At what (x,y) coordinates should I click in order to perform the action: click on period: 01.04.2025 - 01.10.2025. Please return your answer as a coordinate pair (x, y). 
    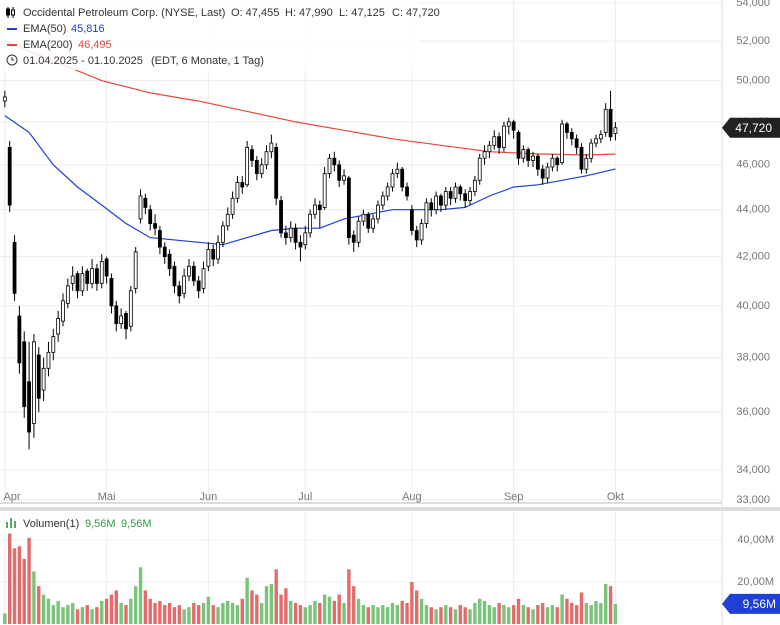
    Looking at the image, I should click on (83, 61).